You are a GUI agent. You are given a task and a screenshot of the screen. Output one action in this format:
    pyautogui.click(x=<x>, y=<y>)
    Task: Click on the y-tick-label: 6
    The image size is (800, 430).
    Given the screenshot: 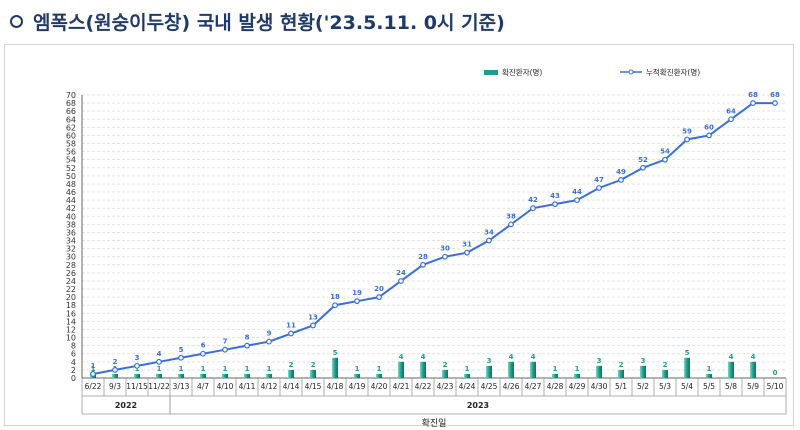 What is the action you would take?
    pyautogui.click(x=73, y=354)
    